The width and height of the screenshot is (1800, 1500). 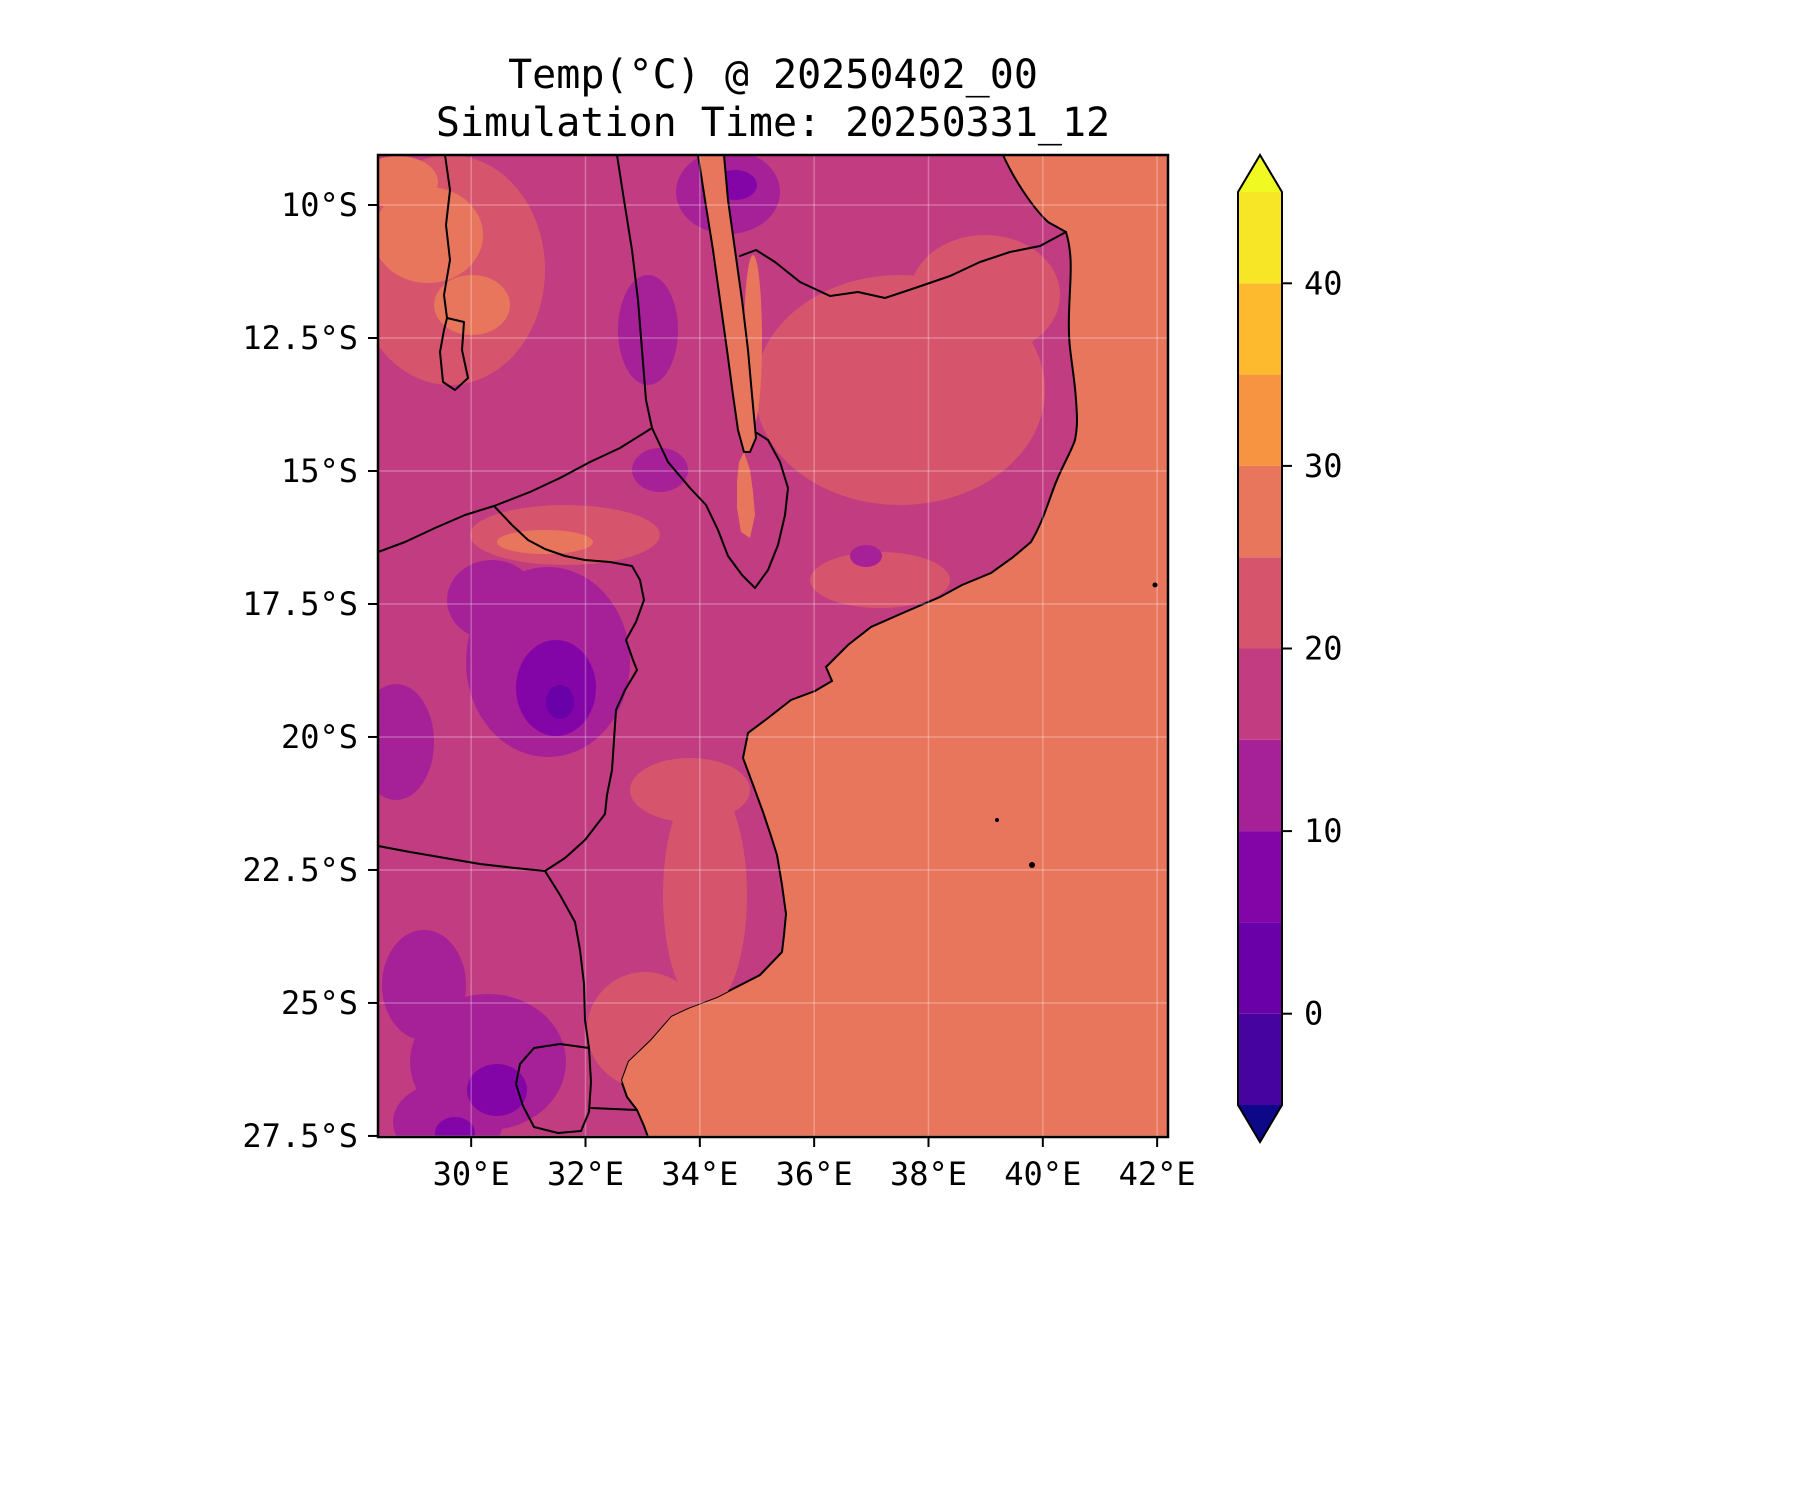 I want to click on x-tick-label: 36°E, so click(x=814, y=1174).